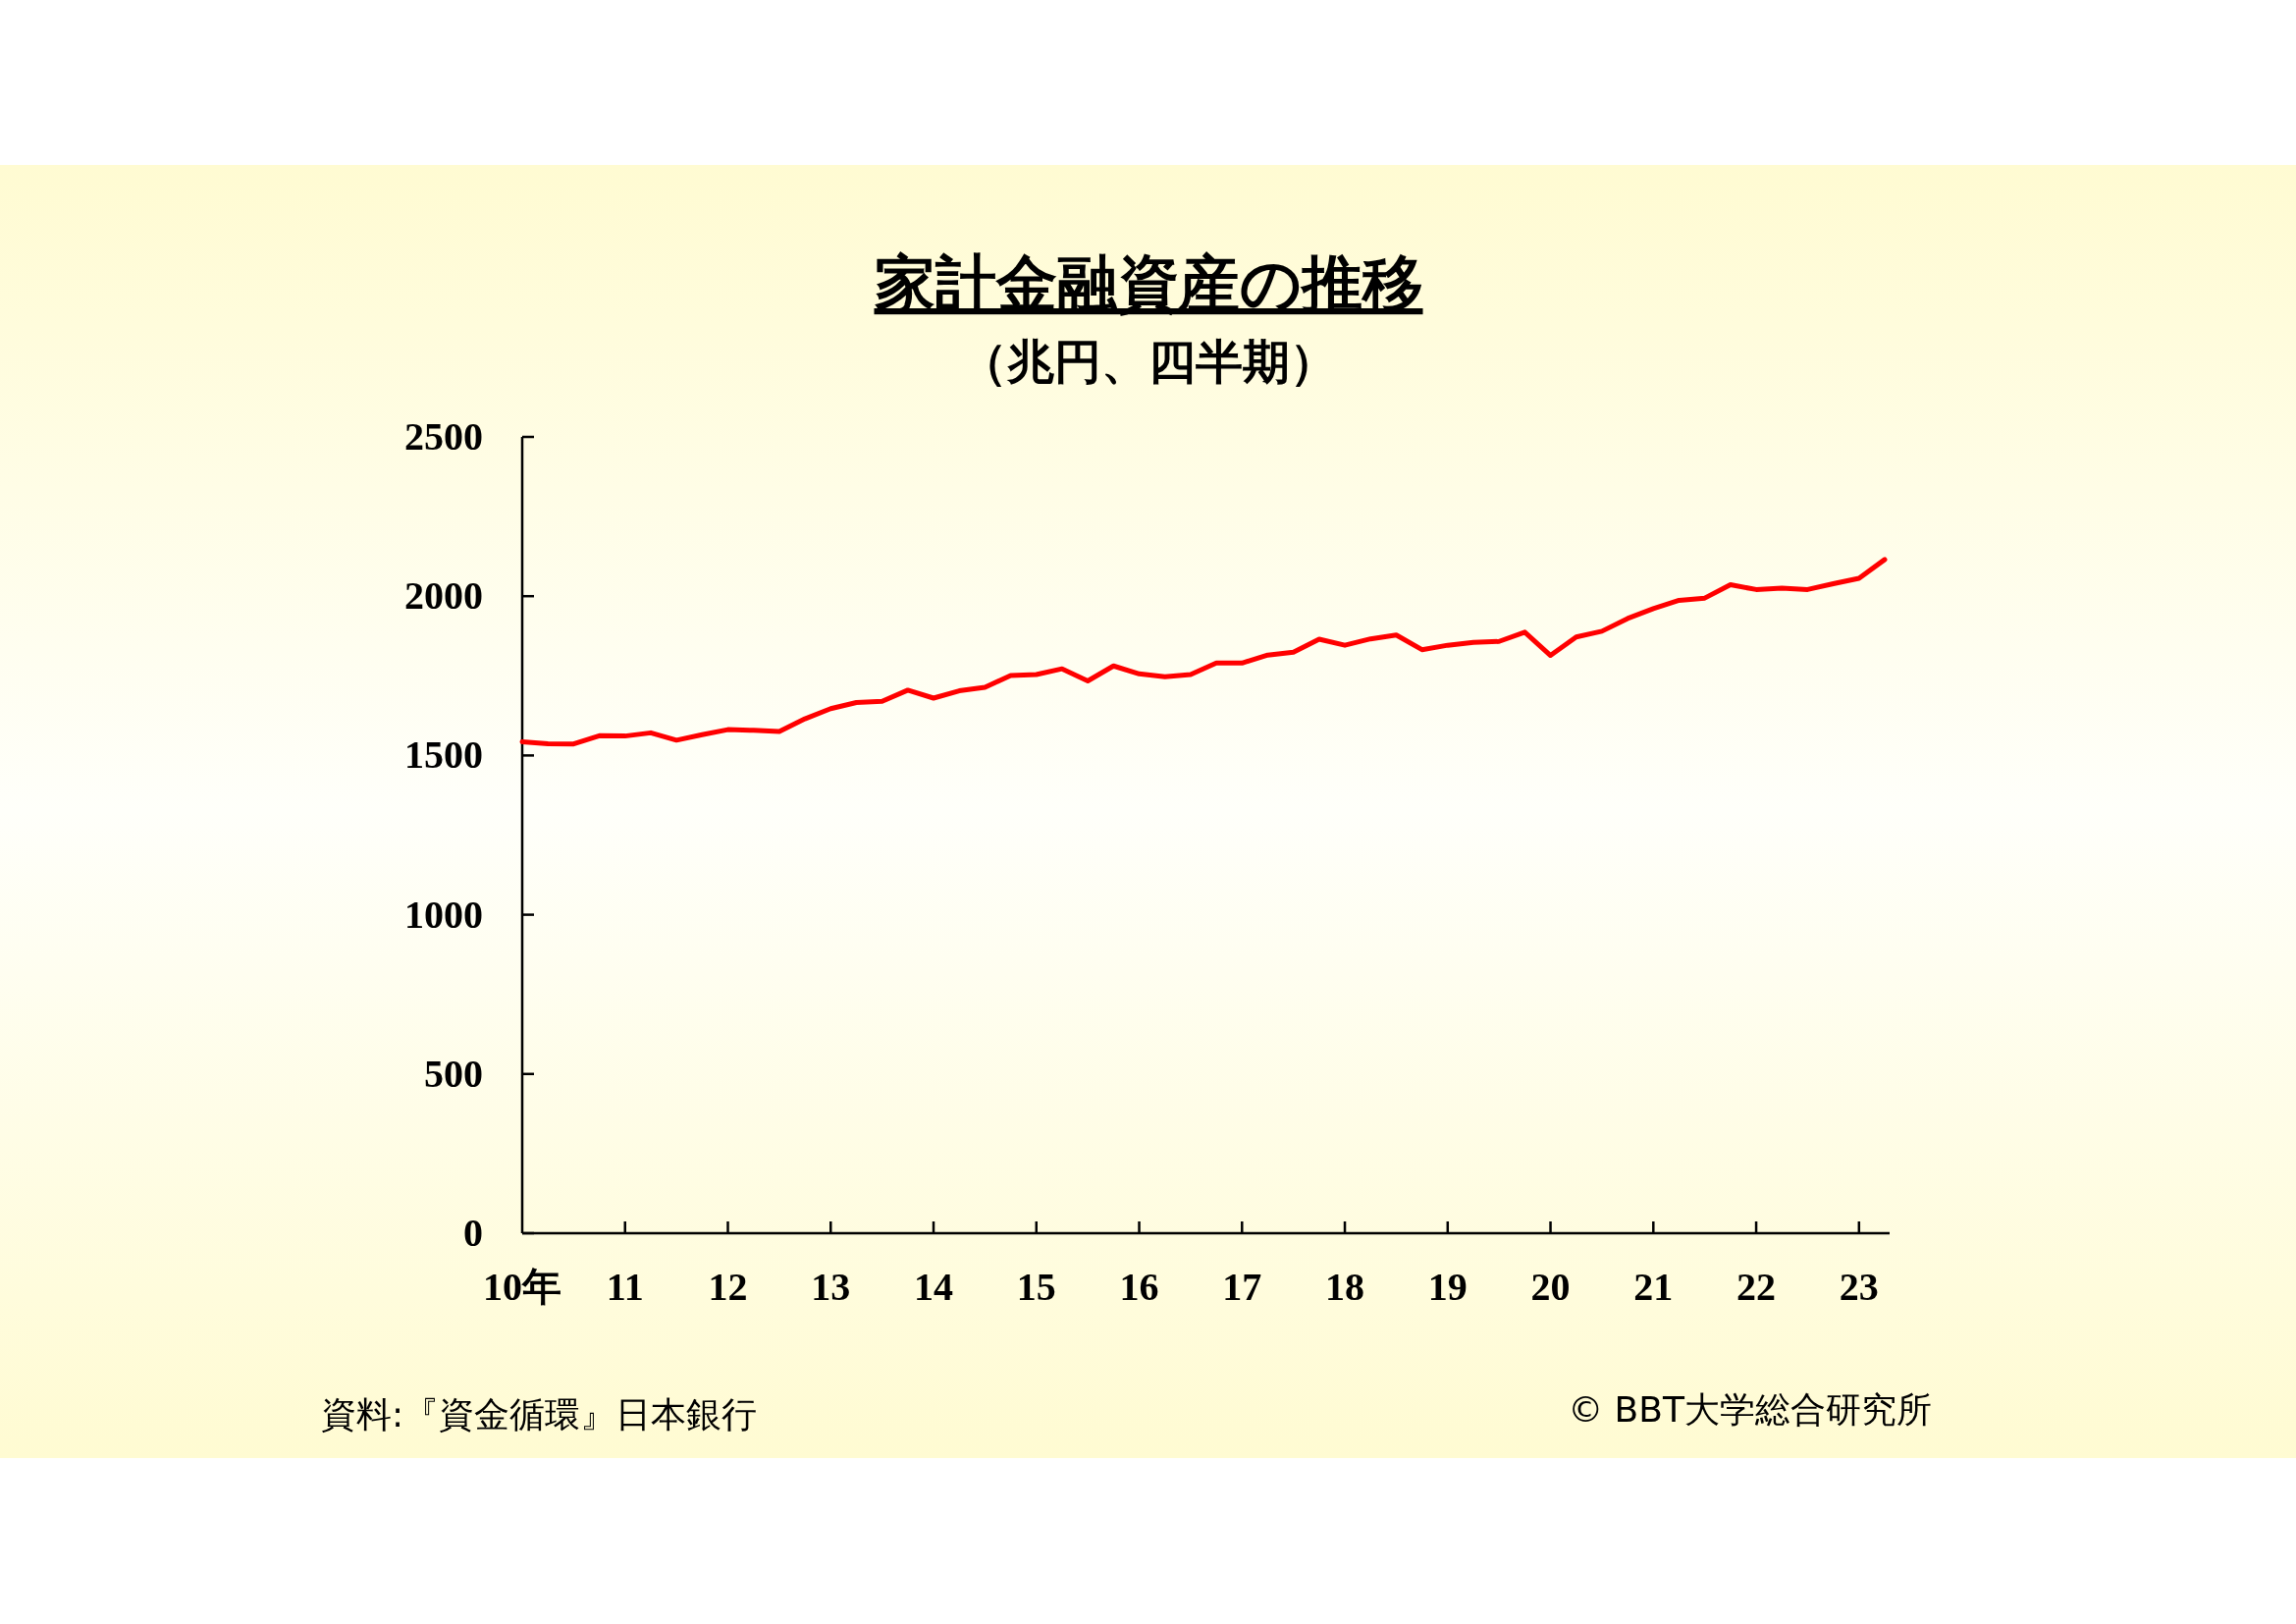 This screenshot has height=1624, width=2296. I want to click on x-tick-label: 20, so click(1551, 1287).